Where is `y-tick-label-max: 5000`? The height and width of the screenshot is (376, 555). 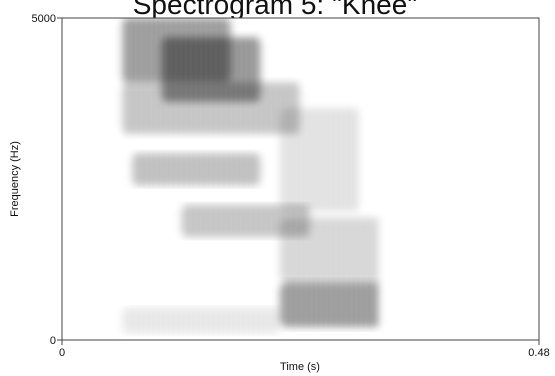
y-tick-label-max: 5000 is located at coordinates (44, 19).